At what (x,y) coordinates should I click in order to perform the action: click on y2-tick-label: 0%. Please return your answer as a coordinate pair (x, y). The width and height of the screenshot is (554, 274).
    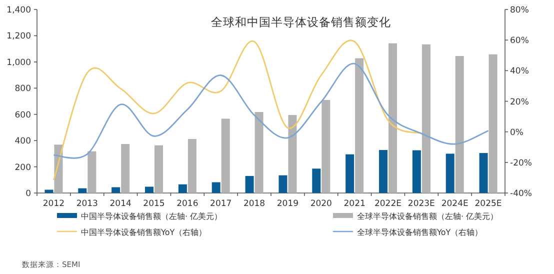
    Looking at the image, I should click on (517, 133).